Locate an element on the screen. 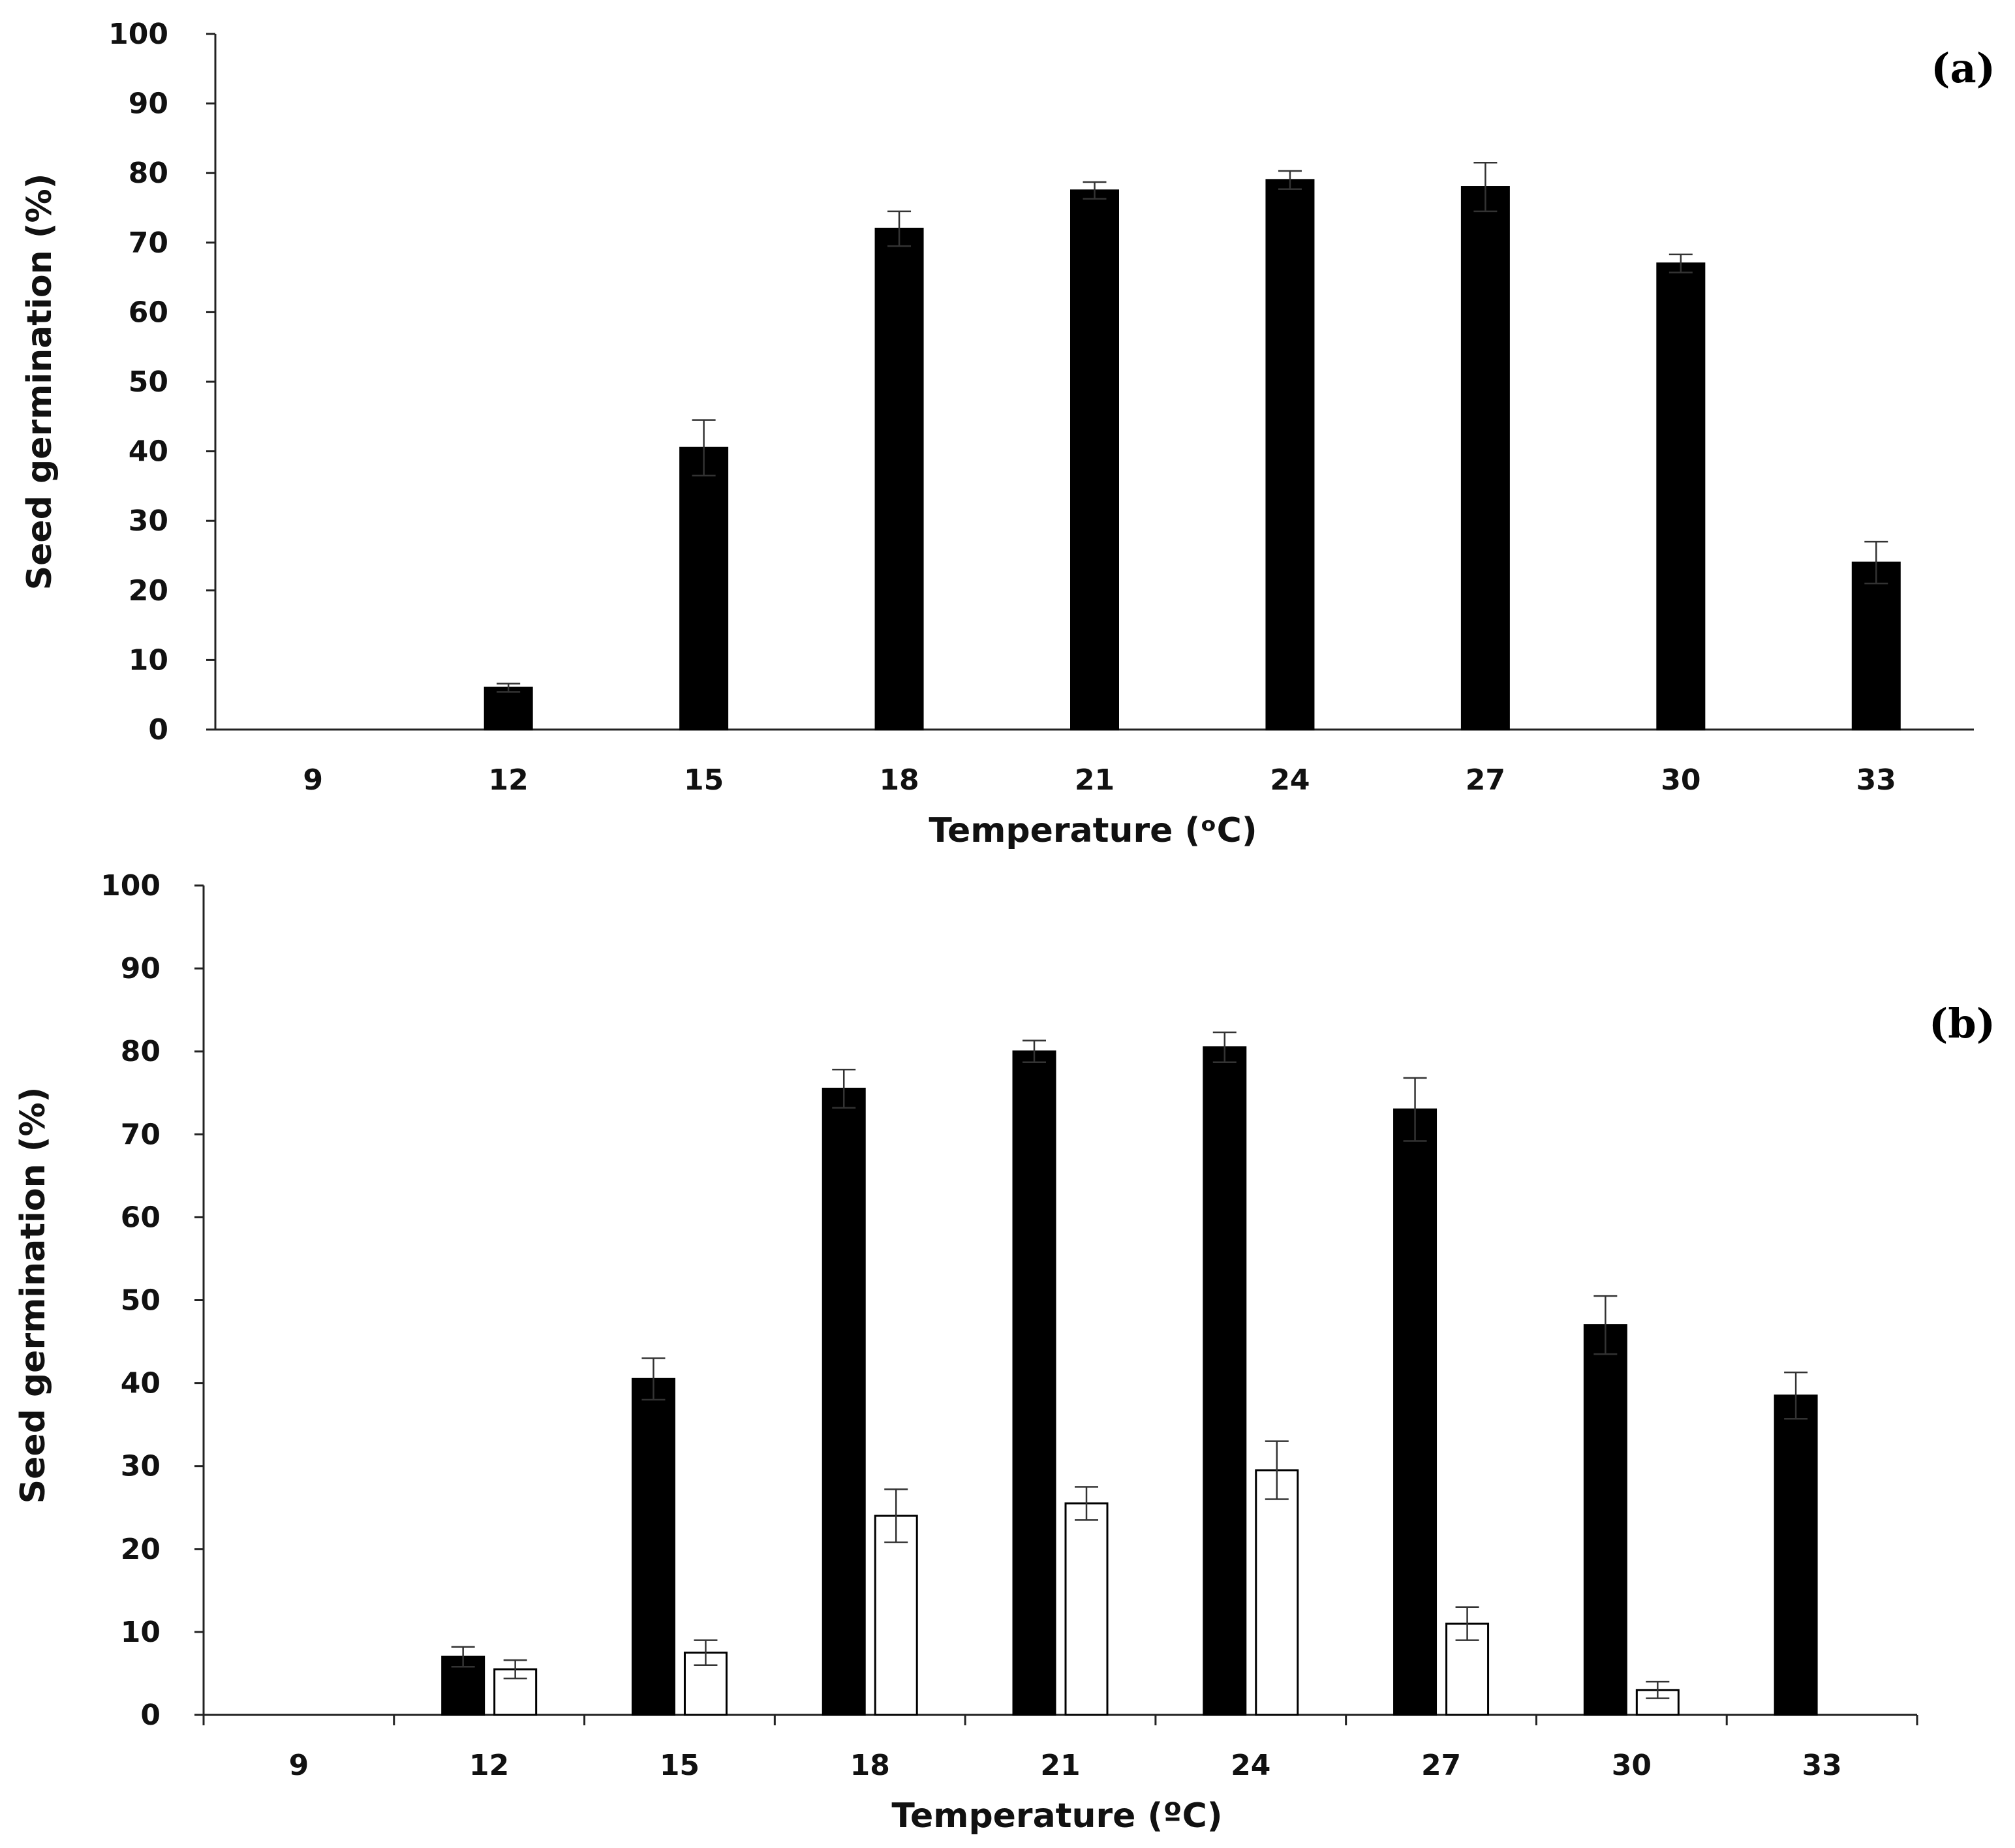  x-axis-title: Temperature (ᵒC) is located at coordinates (1093, 831).